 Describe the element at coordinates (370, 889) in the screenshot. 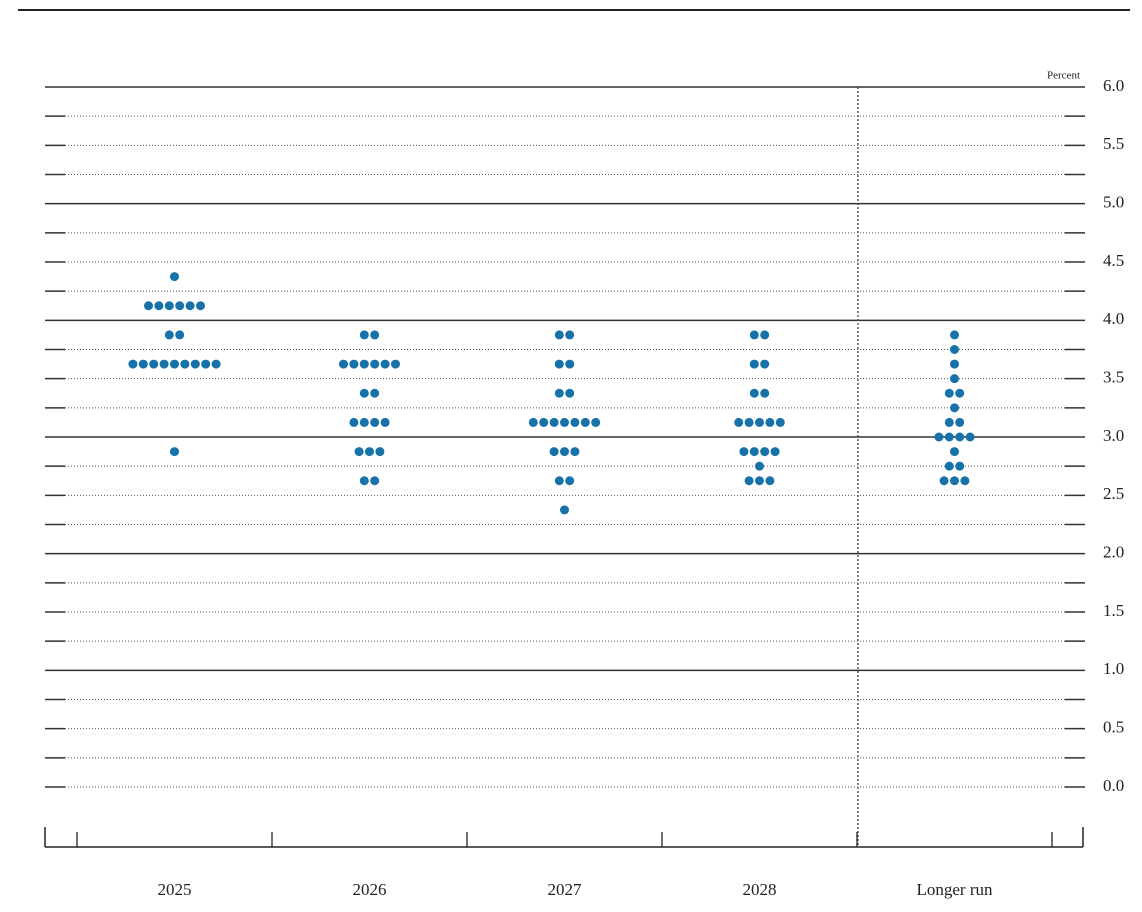

I see `x-tick-label: 2026` at that location.